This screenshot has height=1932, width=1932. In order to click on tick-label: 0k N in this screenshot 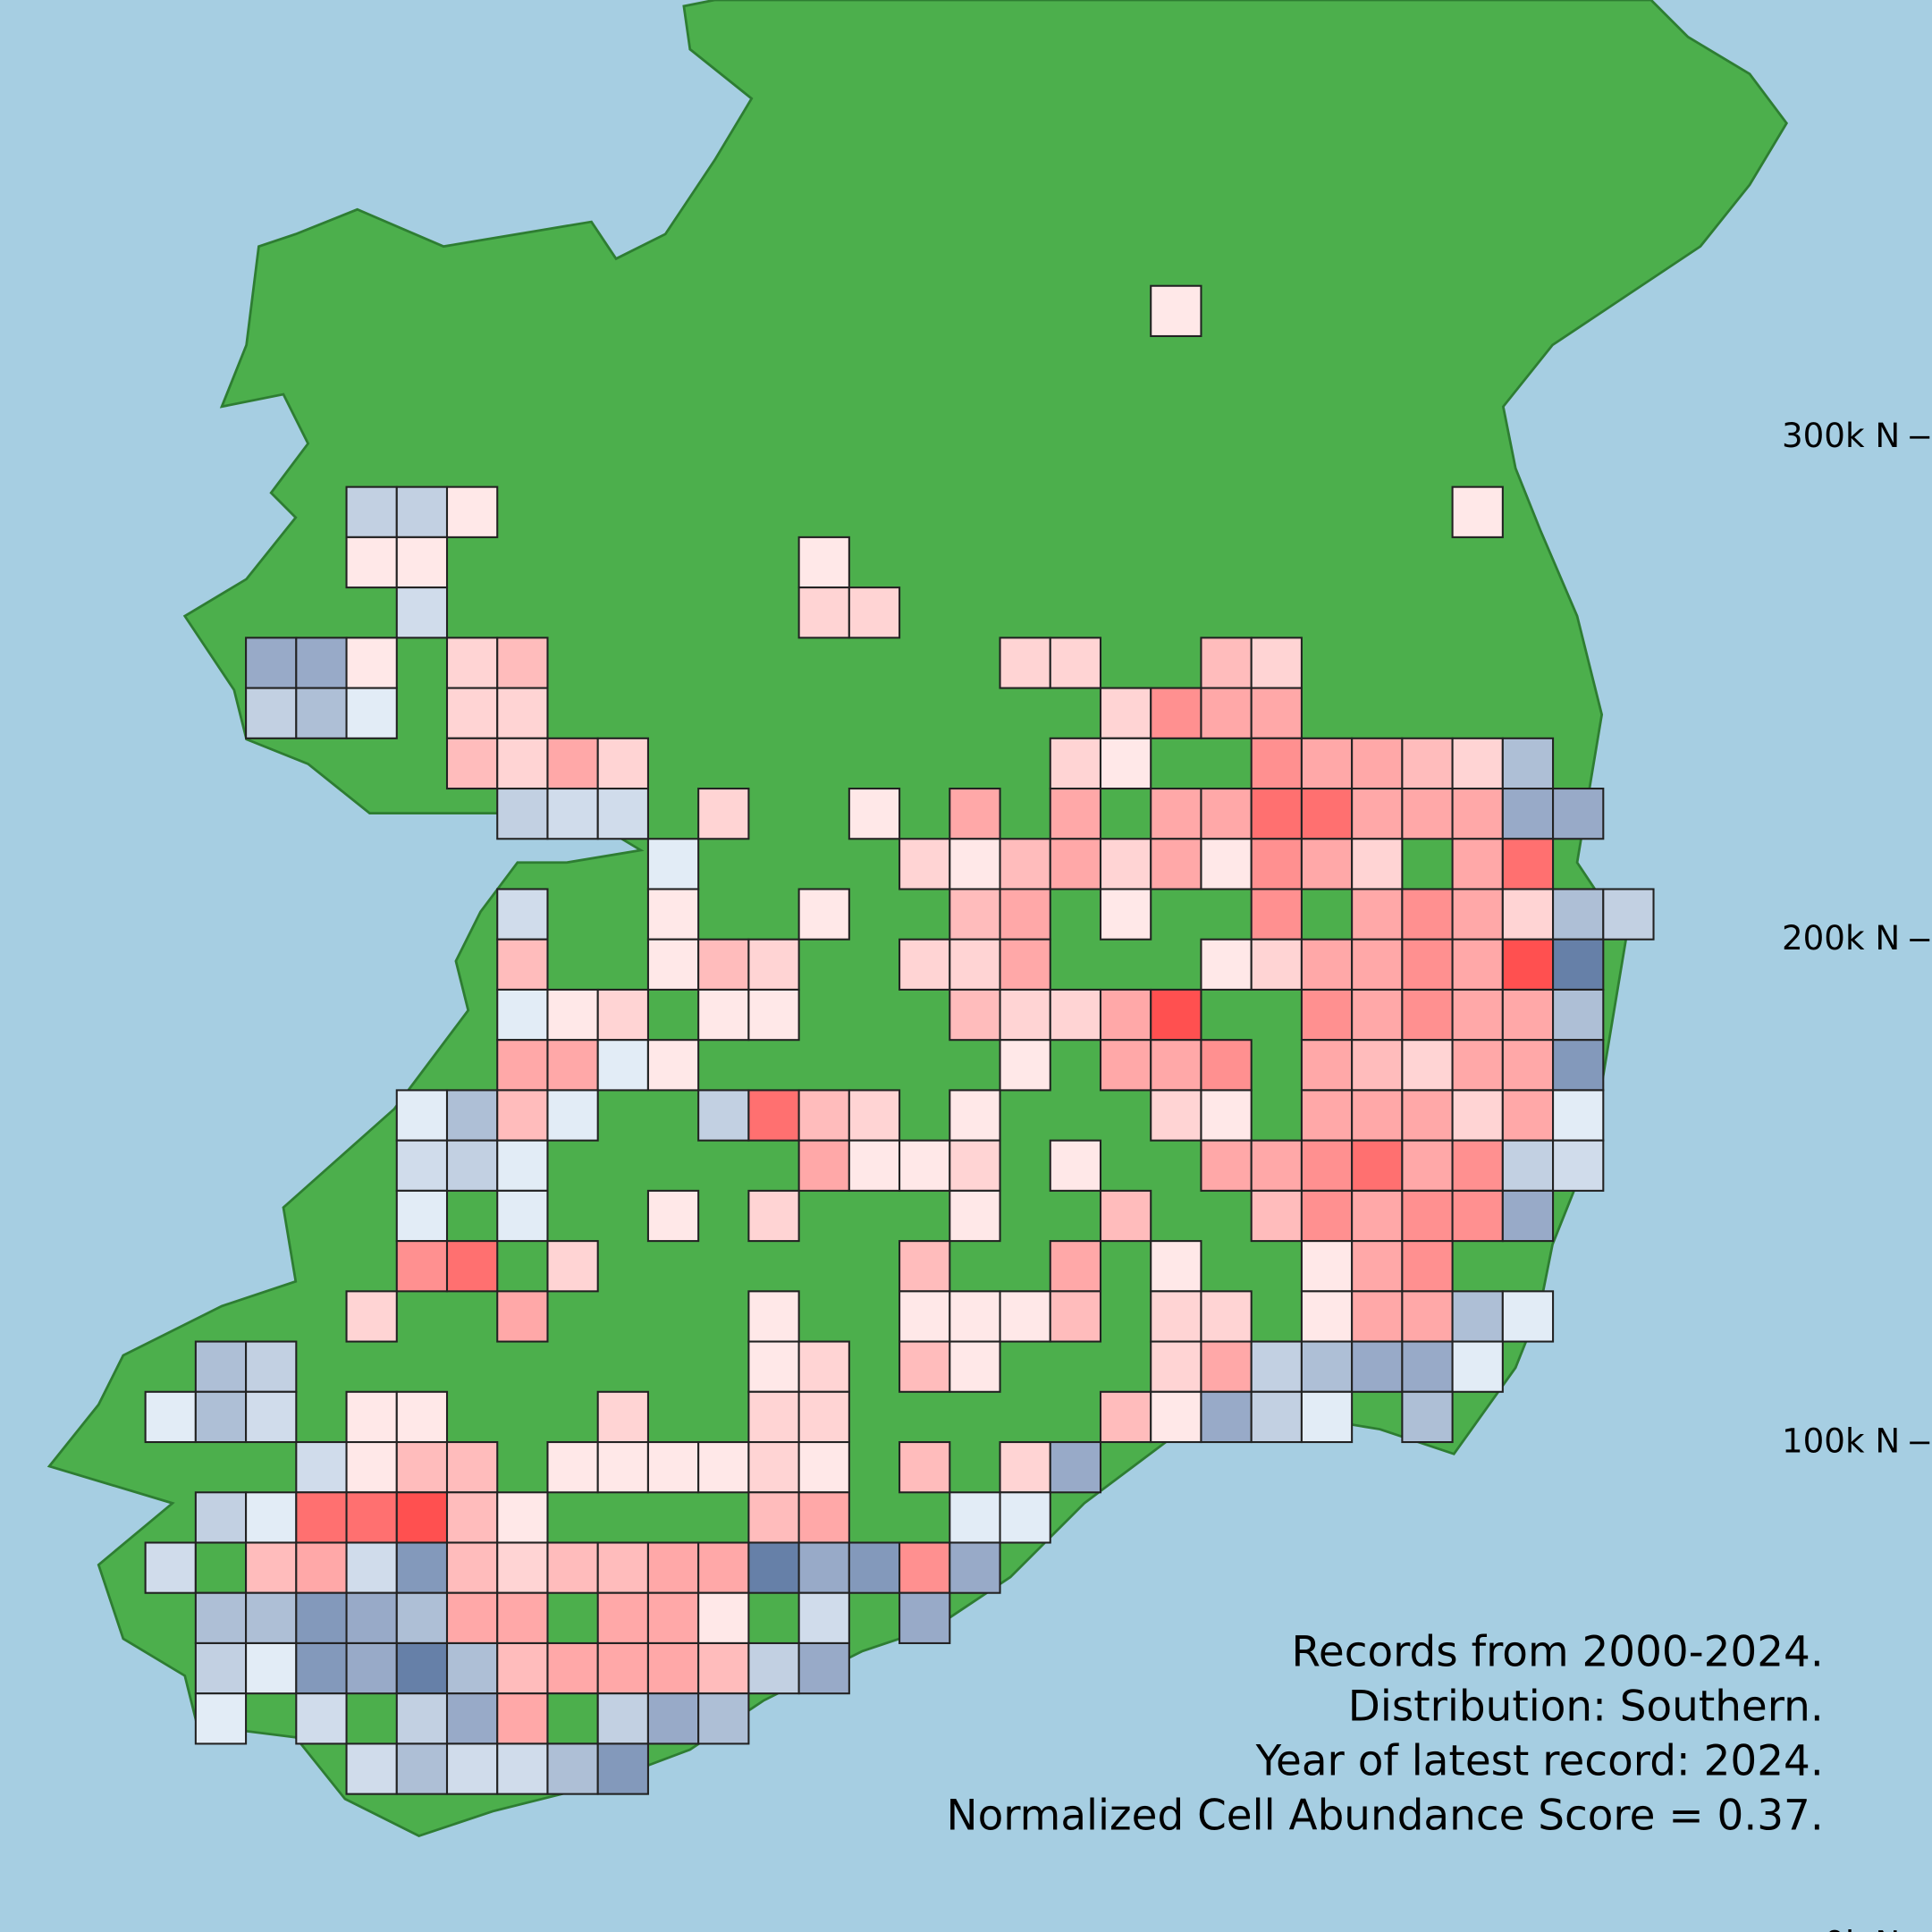, I will do `click(1862, 1928)`.